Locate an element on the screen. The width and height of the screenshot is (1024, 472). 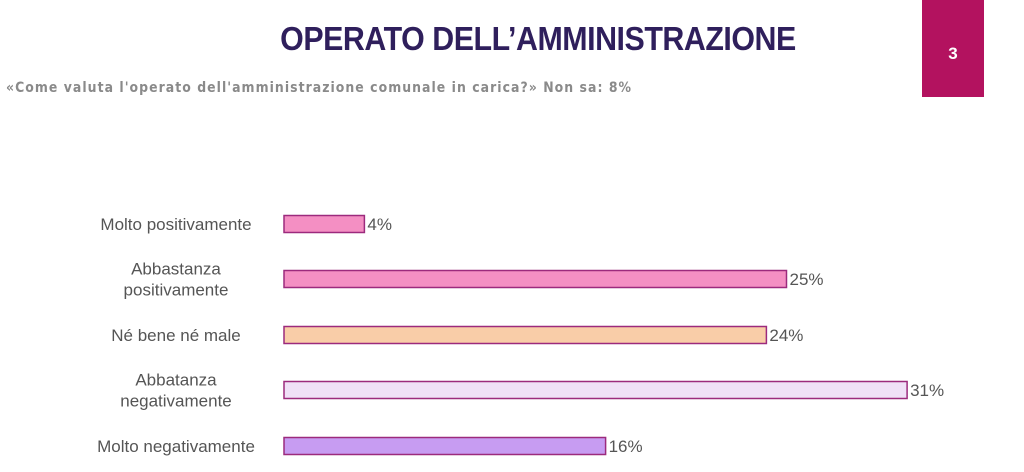
value-label-5: 16% is located at coordinates (626, 446).